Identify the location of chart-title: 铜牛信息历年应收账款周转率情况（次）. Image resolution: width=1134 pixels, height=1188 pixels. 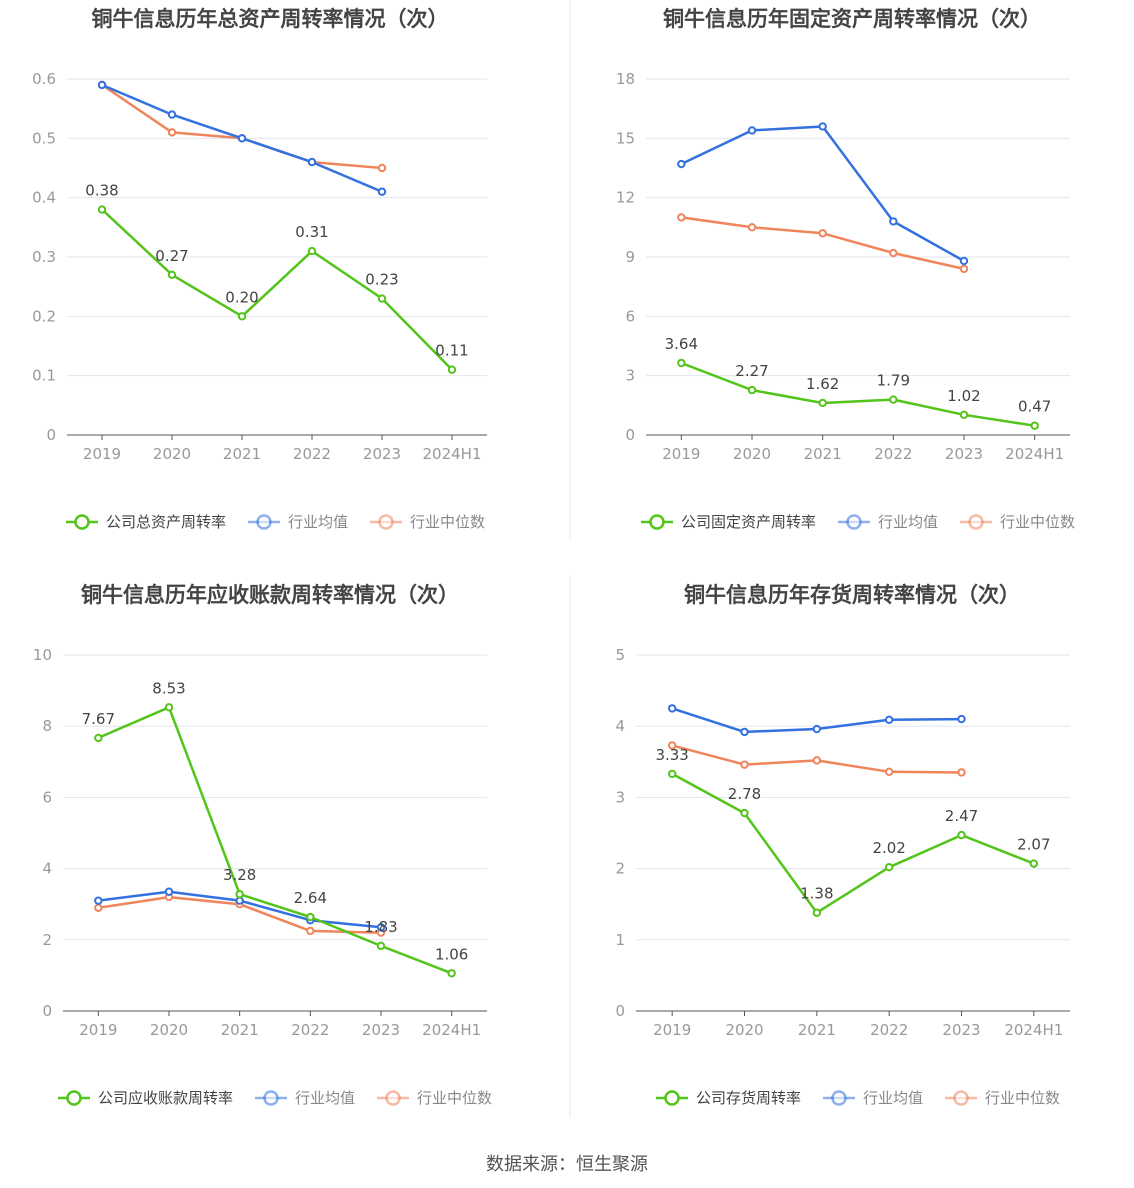
(270, 595).